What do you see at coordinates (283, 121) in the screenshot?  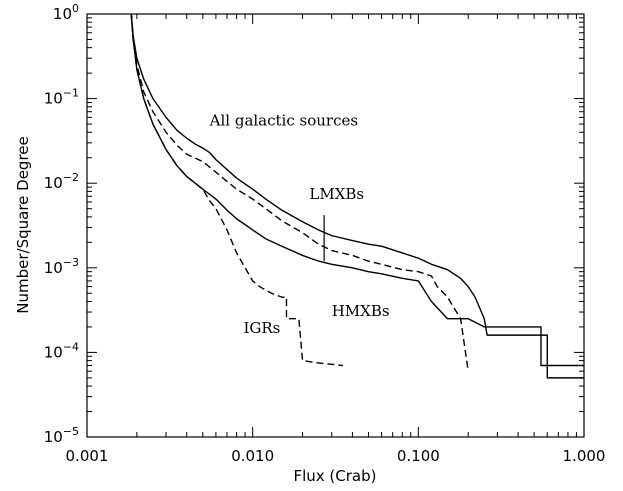 I see `annotation-all-galactic-sources: All galactic sources` at bounding box center [283, 121].